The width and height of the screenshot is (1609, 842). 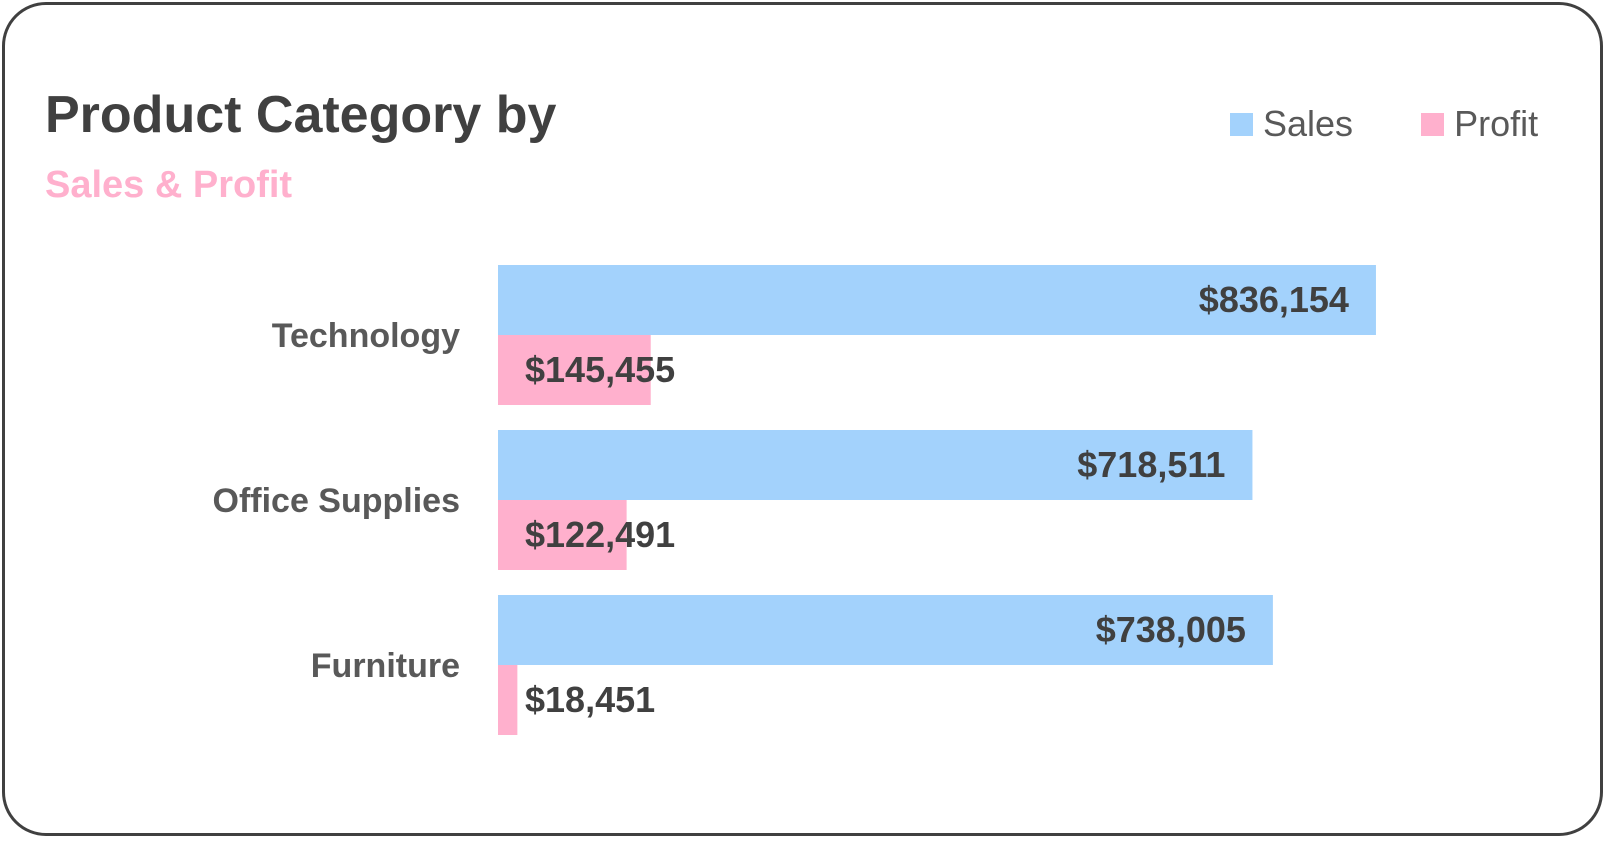 I want to click on bar-sales-office-supplies, so click(x=875, y=465).